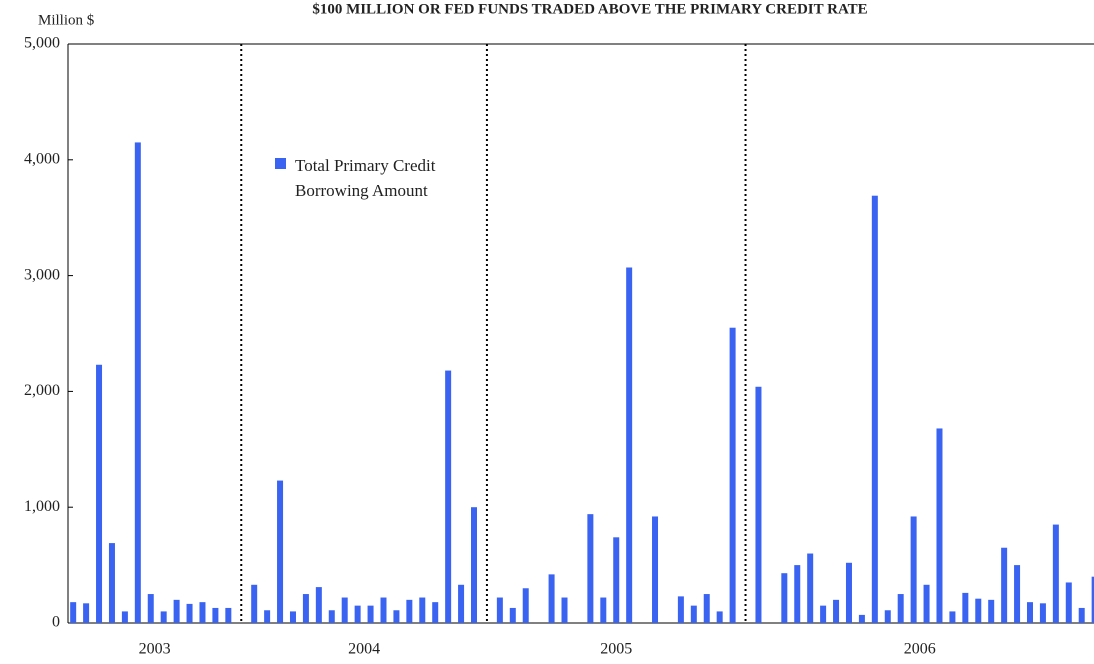 The image size is (1094, 664). What do you see at coordinates (42, 506) in the screenshot?
I see `y-tick-label: 1,000` at bounding box center [42, 506].